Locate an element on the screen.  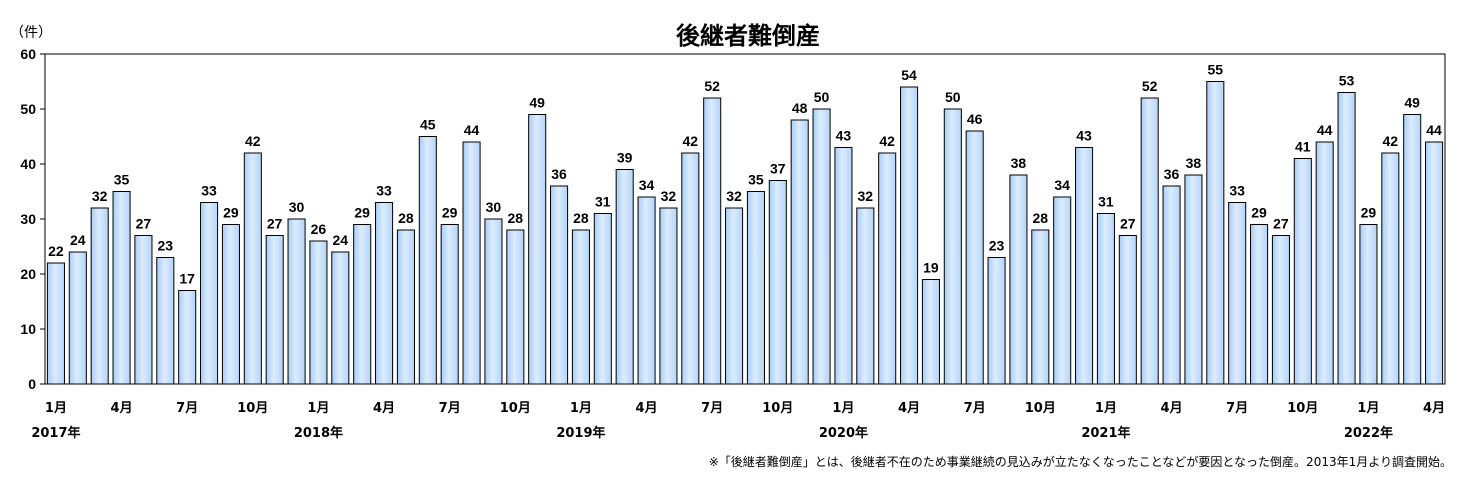
data-label: 32 is located at coordinates (669, 196).